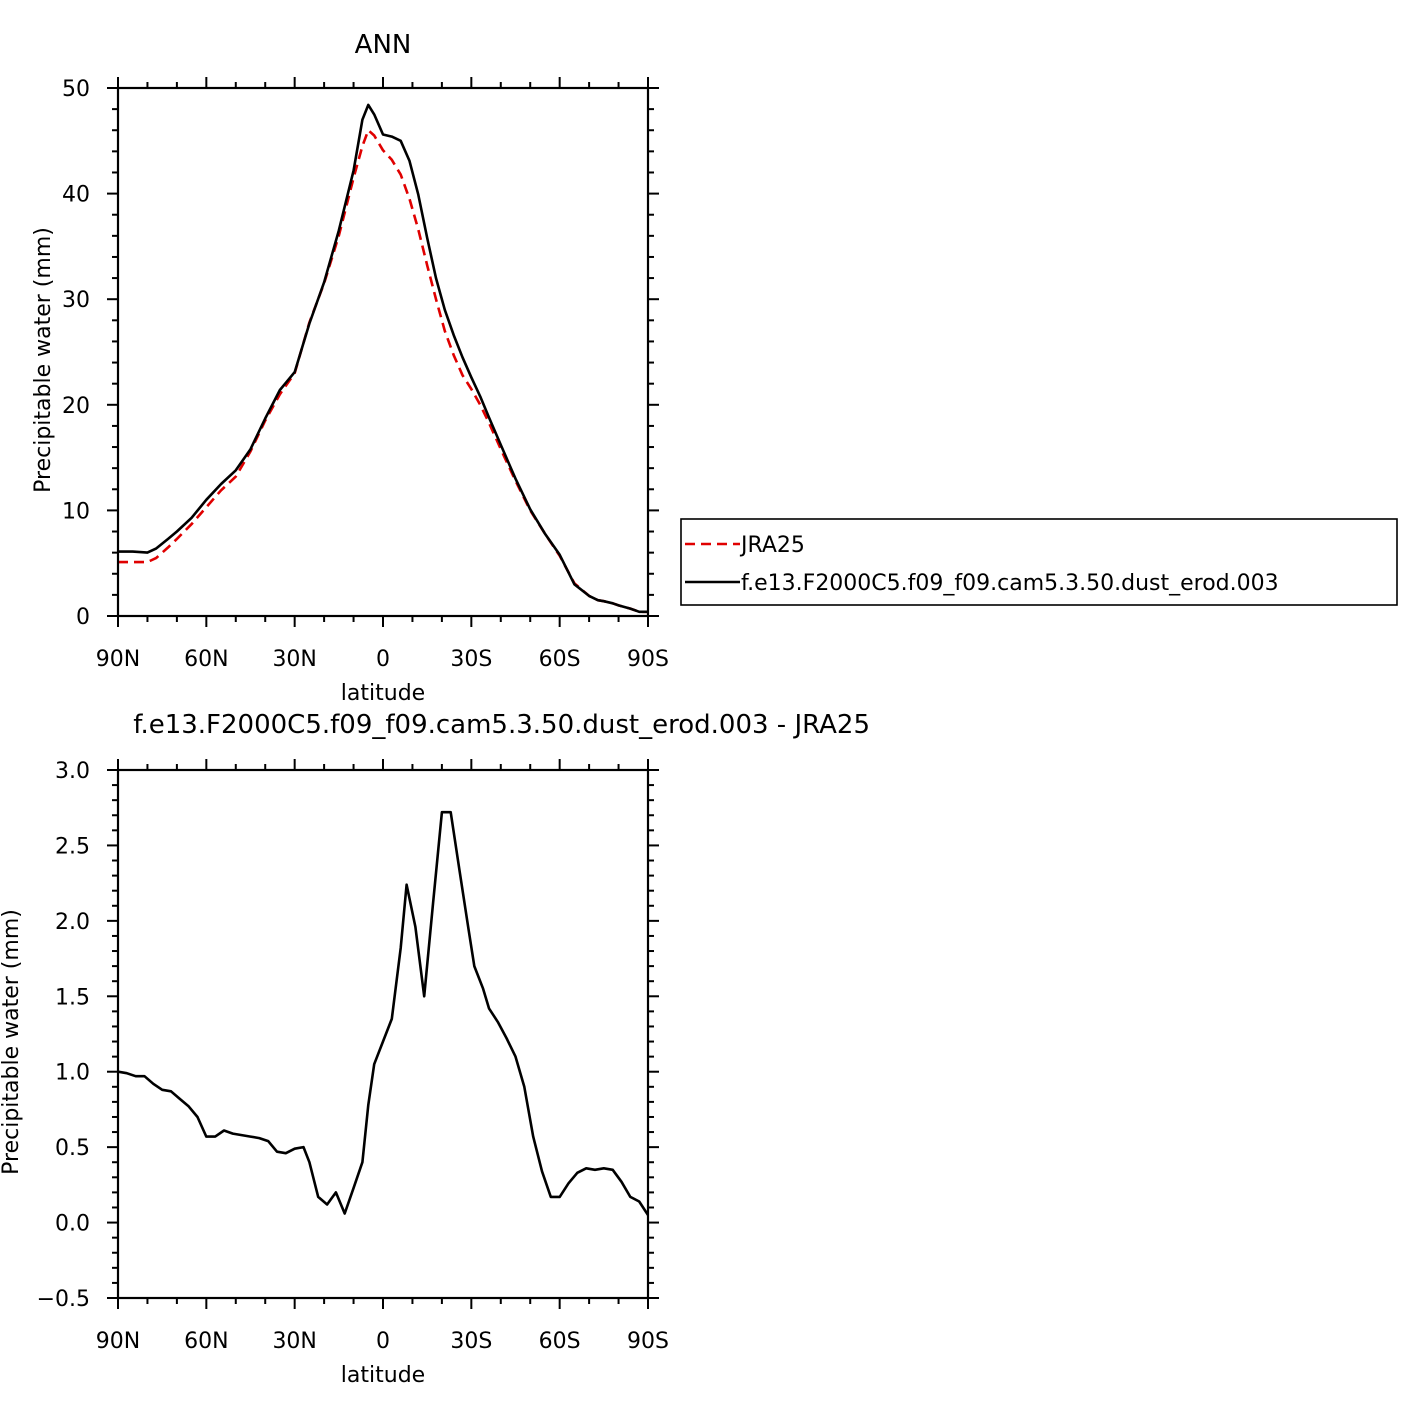 Image resolution: width=1416 pixels, height=1413 pixels. Describe the element at coordinates (72, 997) in the screenshot. I see `y-tick-label: 1.5` at that location.